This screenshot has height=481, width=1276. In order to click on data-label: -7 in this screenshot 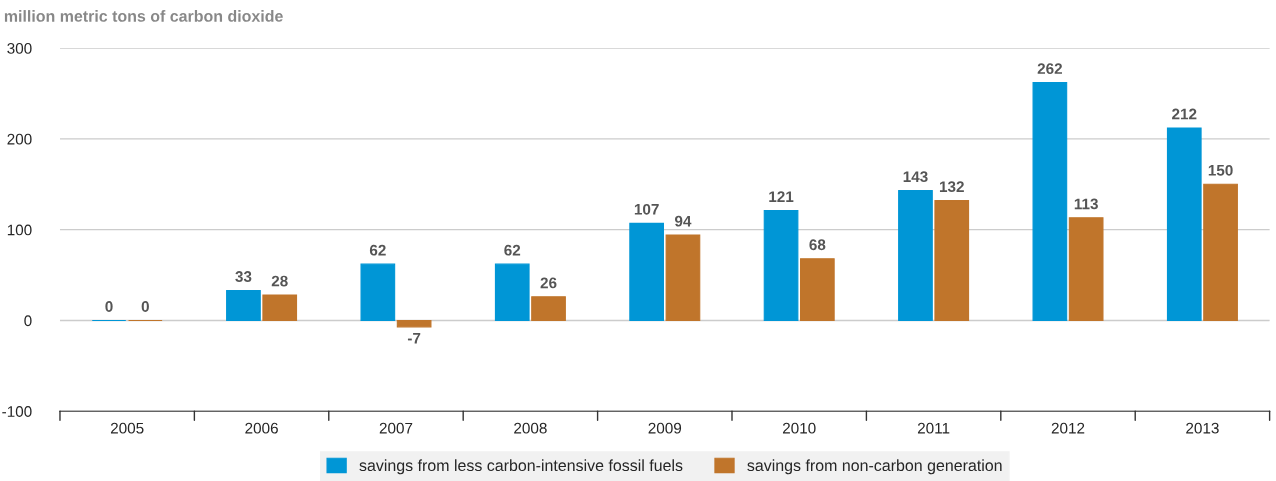, I will do `click(414, 338)`.